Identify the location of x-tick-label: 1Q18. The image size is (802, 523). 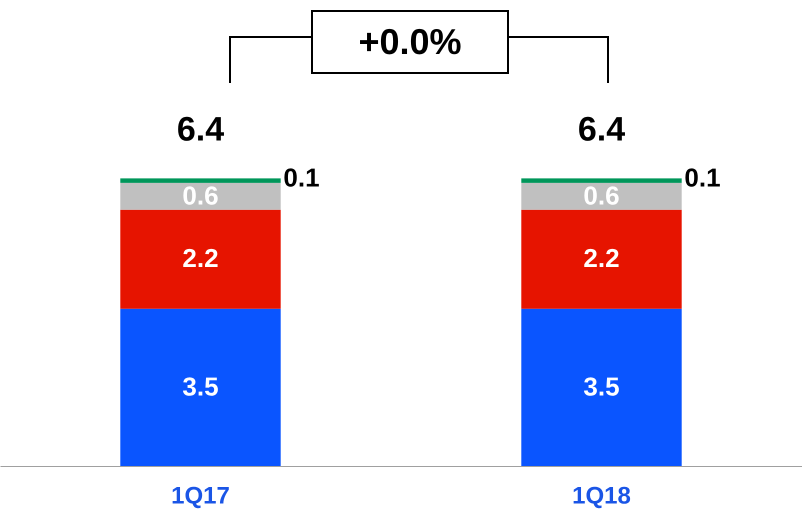
(601, 496).